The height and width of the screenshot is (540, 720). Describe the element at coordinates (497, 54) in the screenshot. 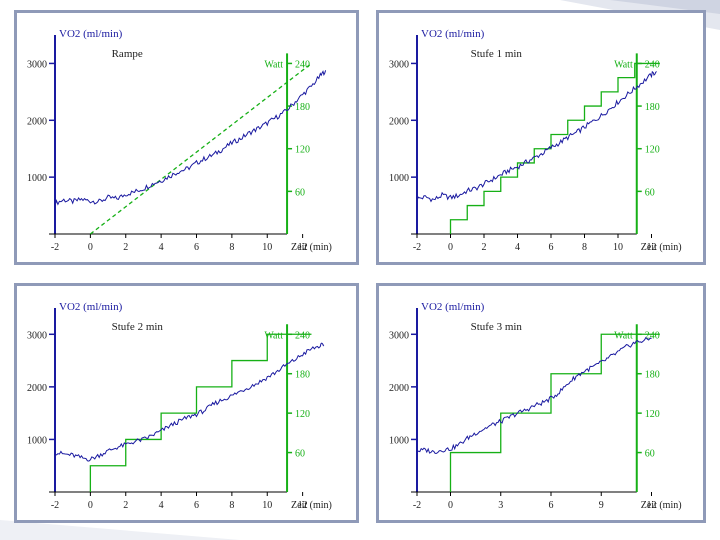

I see `chart-title: Stufe 1 min` at that location.